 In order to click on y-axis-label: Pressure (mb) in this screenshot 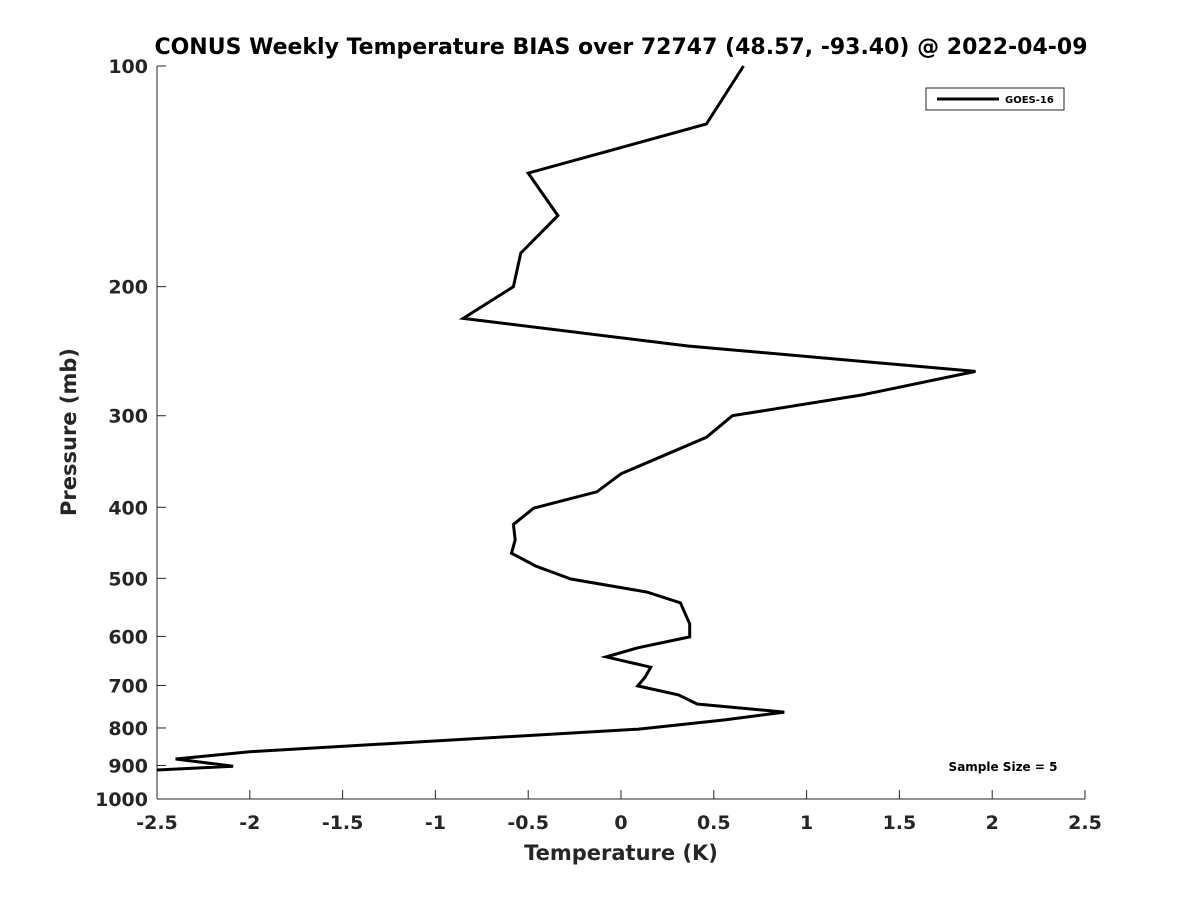, I will do `click(69, 432)`.